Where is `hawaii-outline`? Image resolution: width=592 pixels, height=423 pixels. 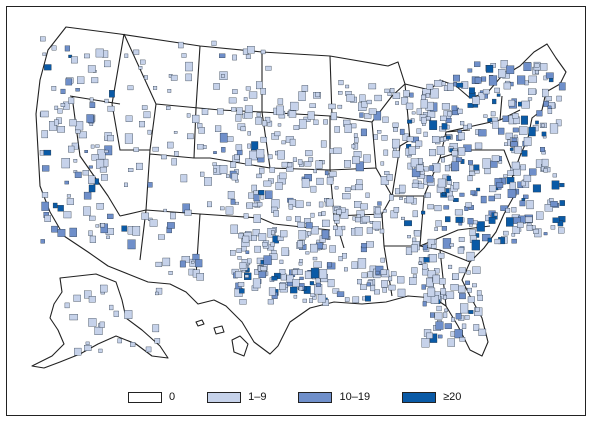
hawaii-outline is located at coordinates (200, 323).